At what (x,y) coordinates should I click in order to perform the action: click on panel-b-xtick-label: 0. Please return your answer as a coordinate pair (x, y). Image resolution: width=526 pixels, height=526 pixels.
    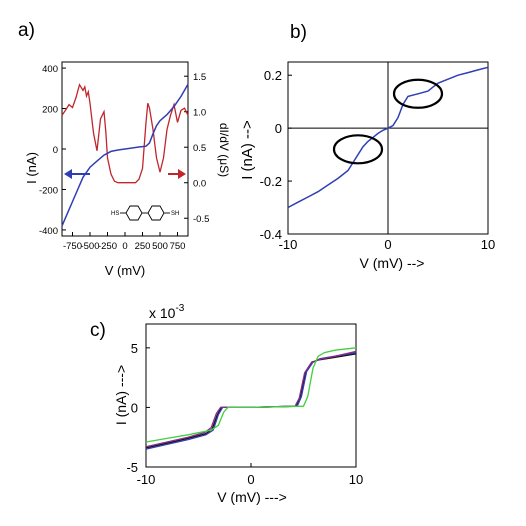
    Looking at the image, I should click on (387, 244).